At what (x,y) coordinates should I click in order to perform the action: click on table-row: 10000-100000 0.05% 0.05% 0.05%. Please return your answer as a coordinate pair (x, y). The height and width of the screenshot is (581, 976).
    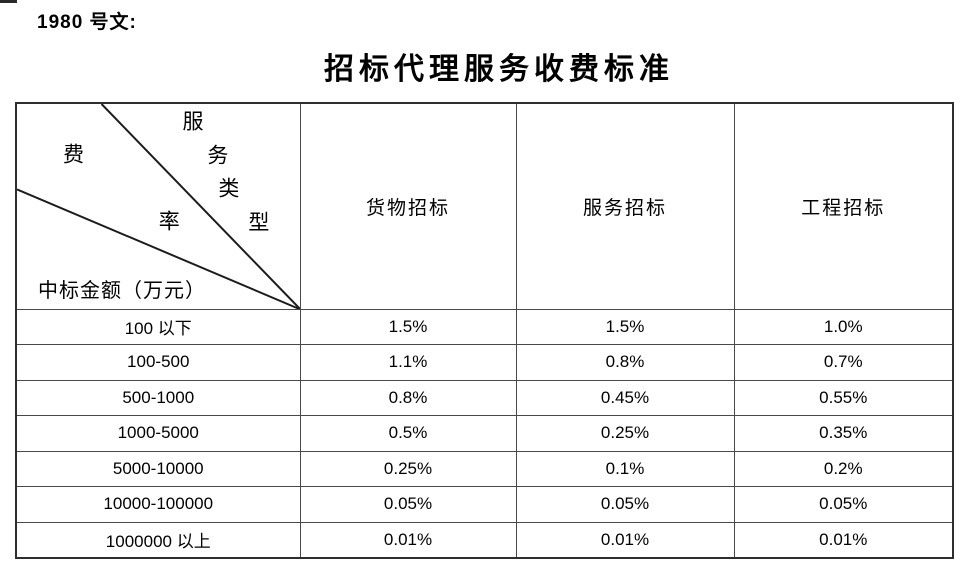
    Looking at the image, I should click on (484, 504).